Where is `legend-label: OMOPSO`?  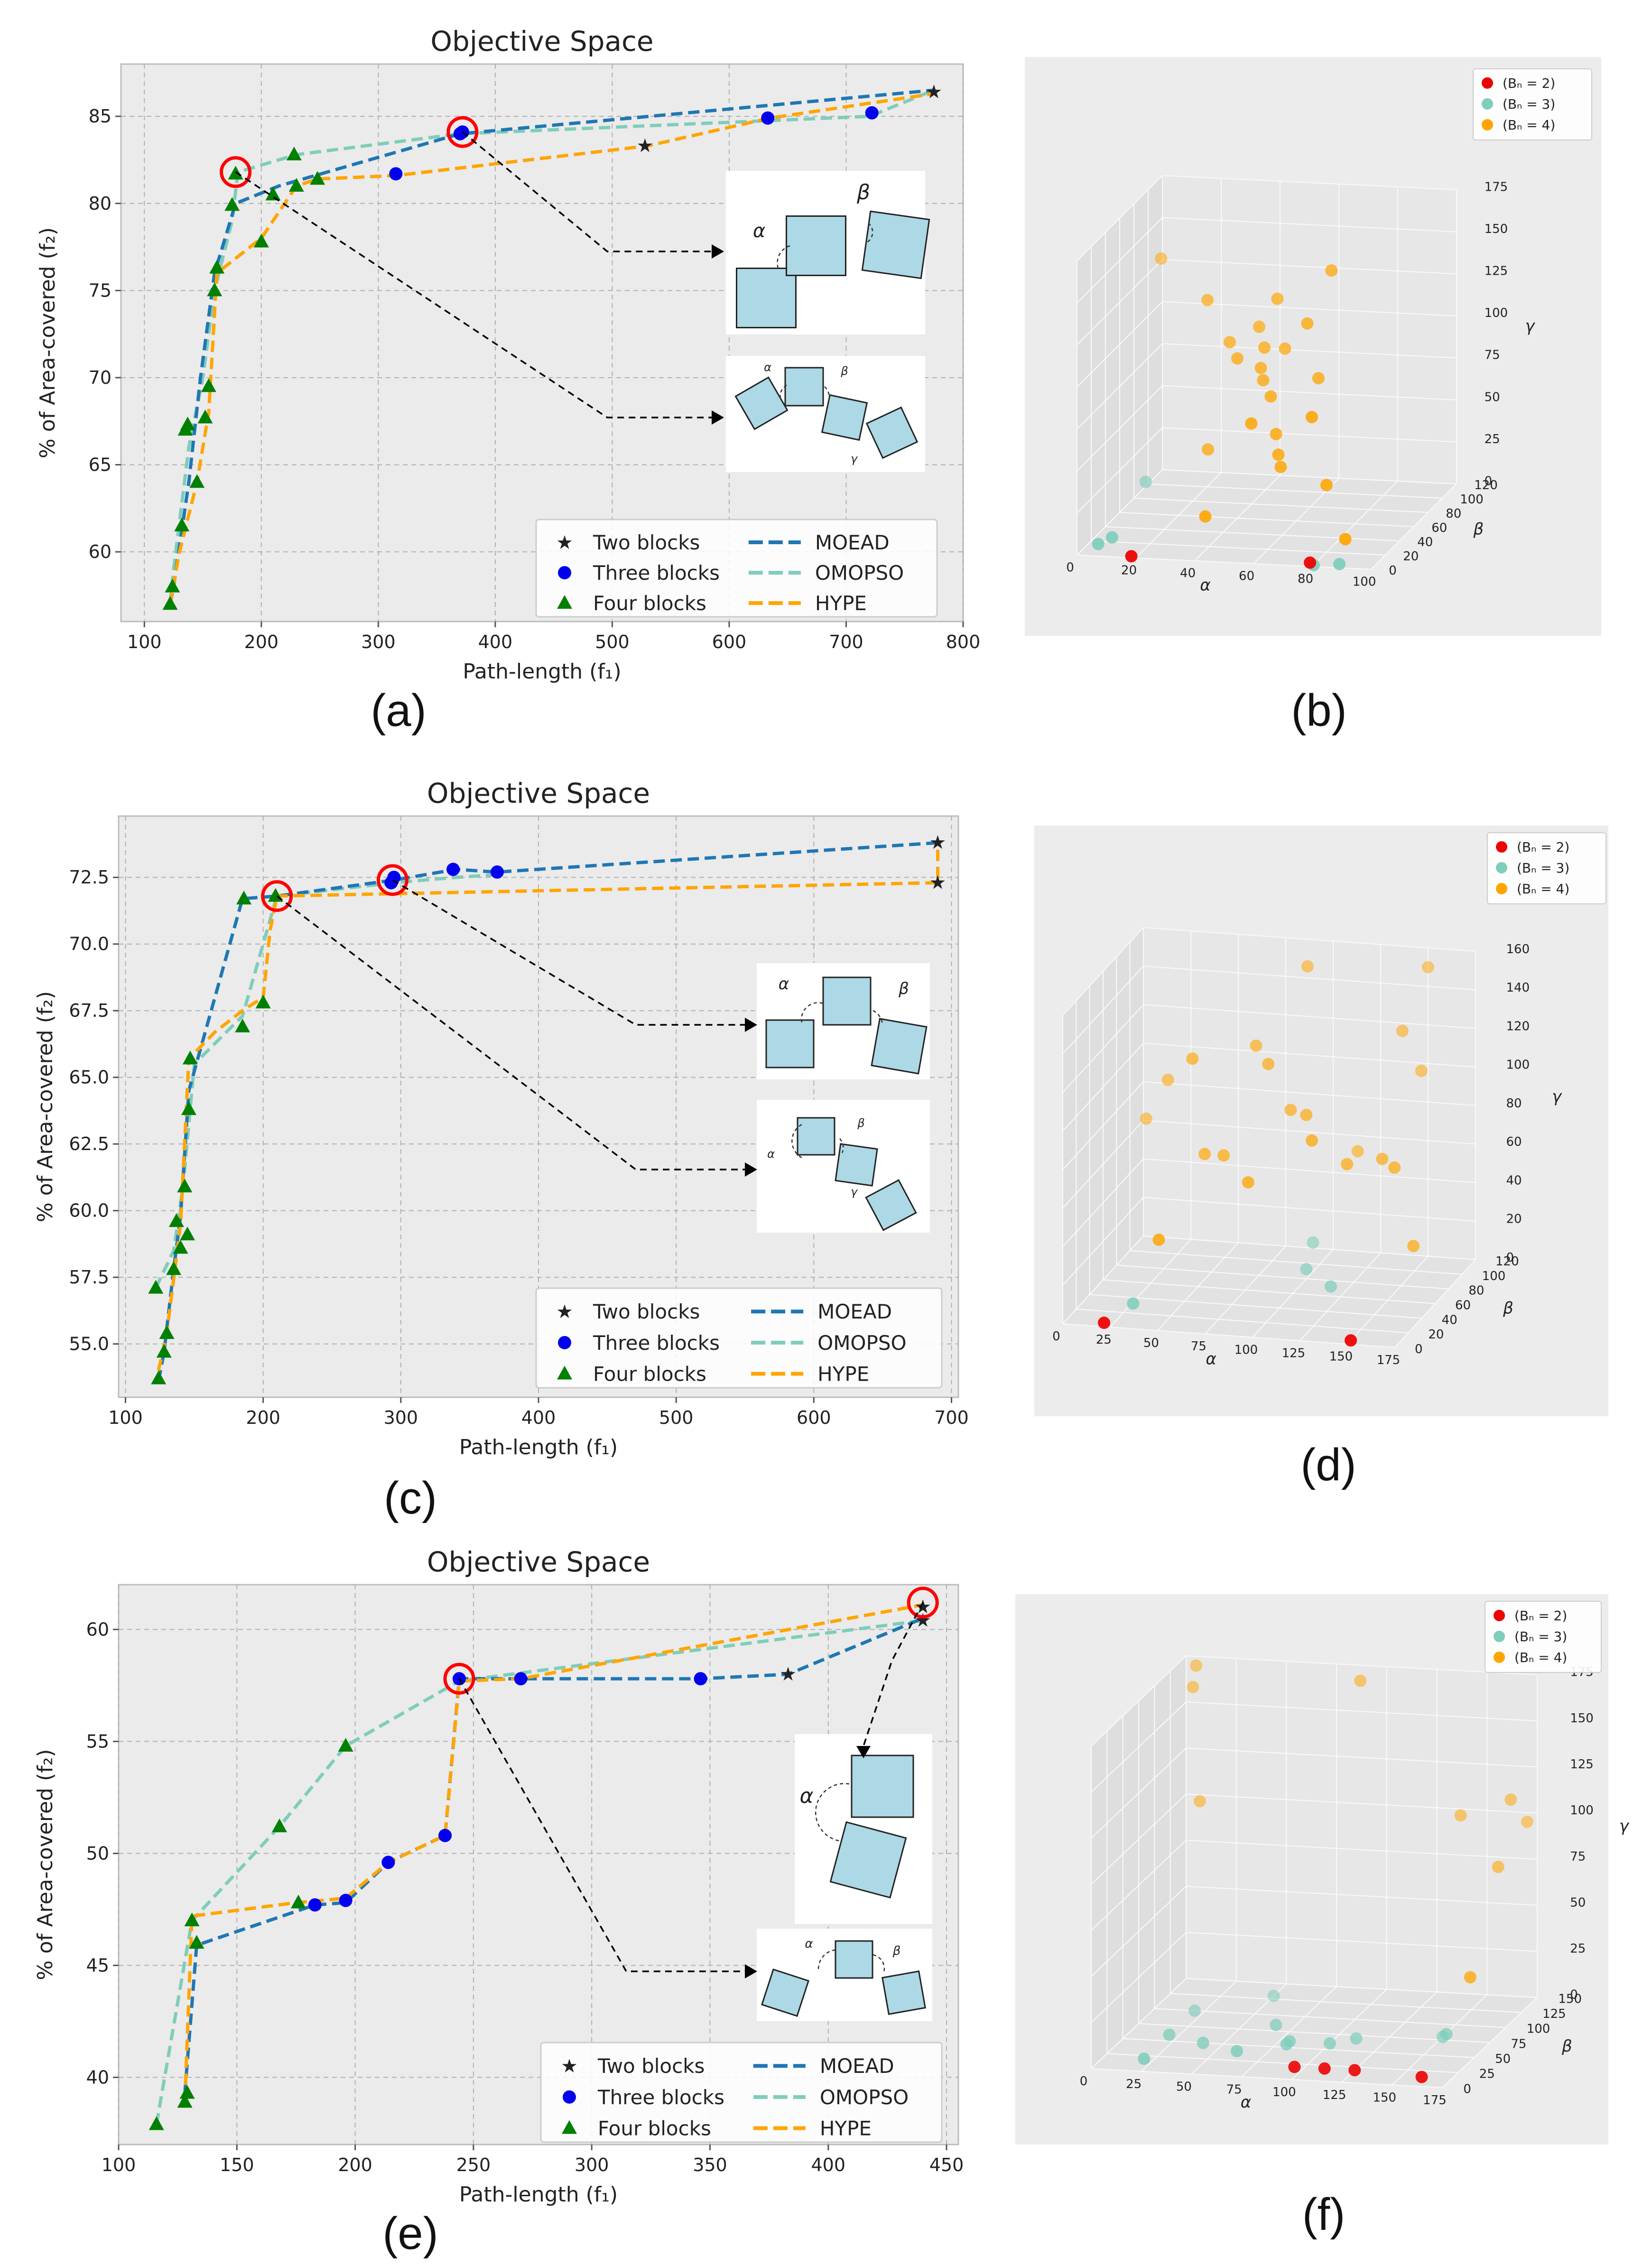
legend-label: OMOPSO is located at coordinates (859, 573).